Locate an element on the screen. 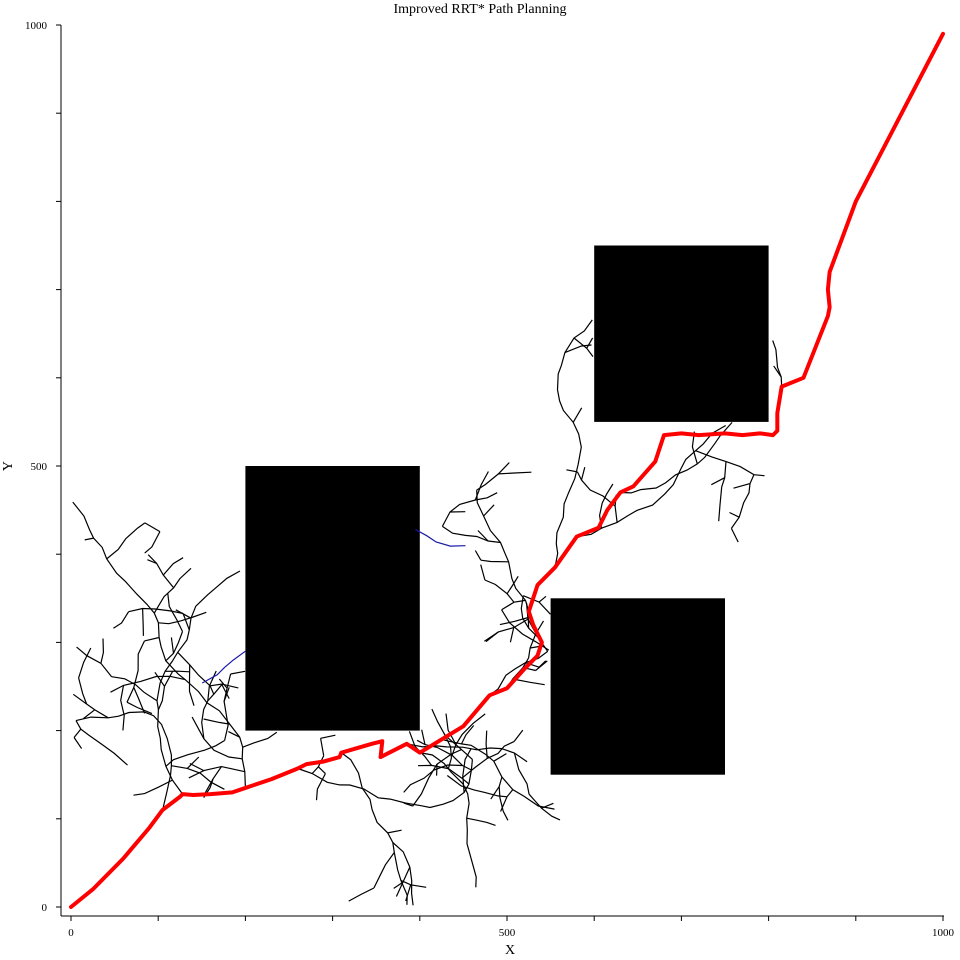 This screenshot has height=960, width=960. y-ticks: 0 500 1000 is located at coordinates (43, 467).